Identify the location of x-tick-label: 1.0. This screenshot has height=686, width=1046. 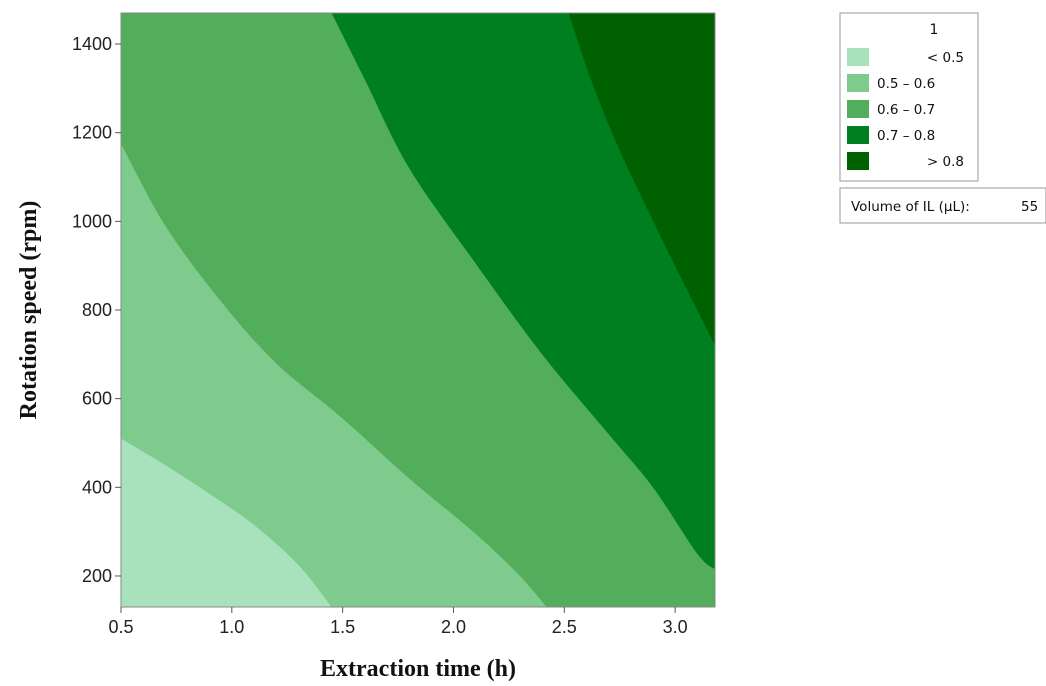
(231, 627).